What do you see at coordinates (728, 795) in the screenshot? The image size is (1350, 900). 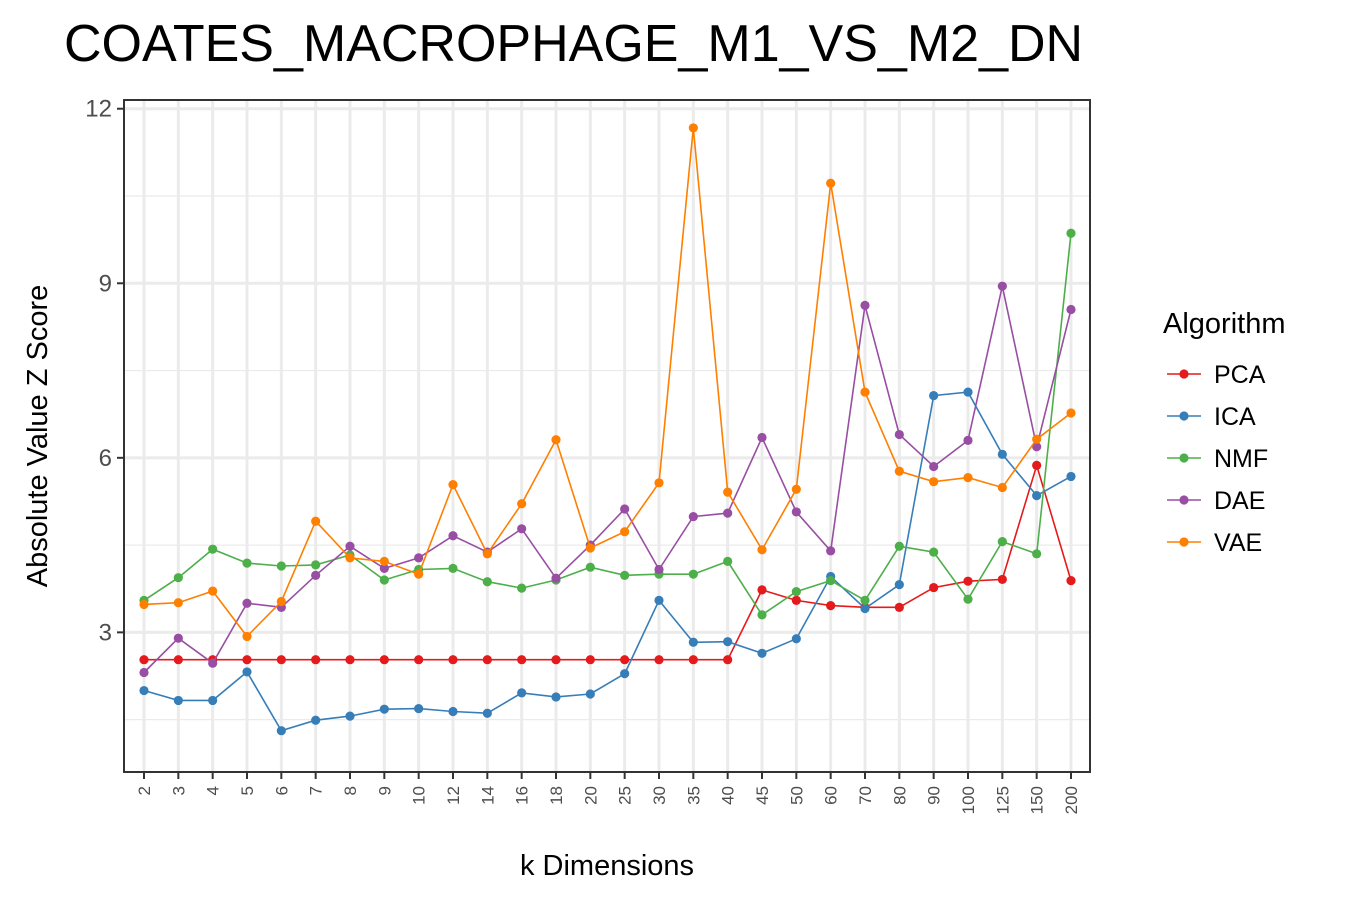 I see `x-tick-label: 40` at bounding box center [728, 795].